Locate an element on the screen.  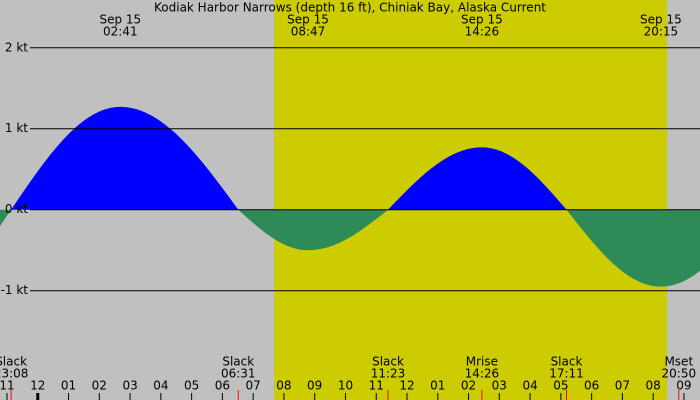
x-tick-label: 10 is located at coordinates (345, 386).